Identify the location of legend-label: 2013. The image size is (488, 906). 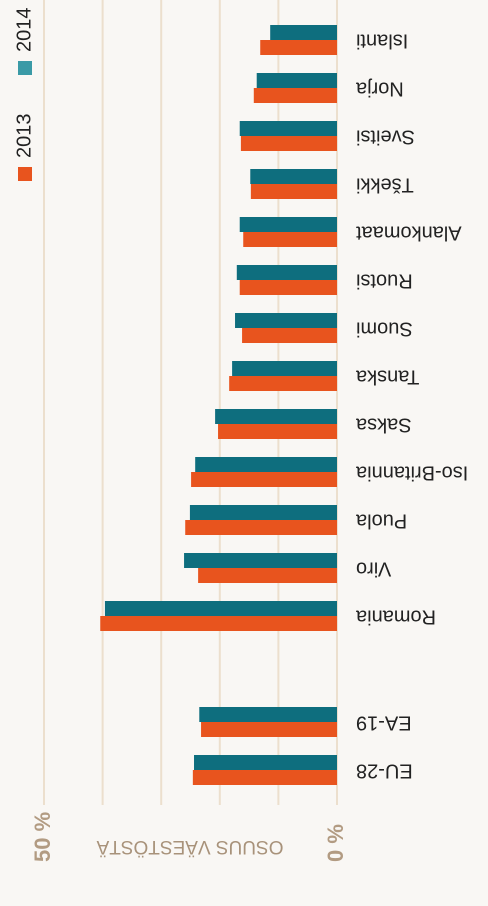
(24, 136).